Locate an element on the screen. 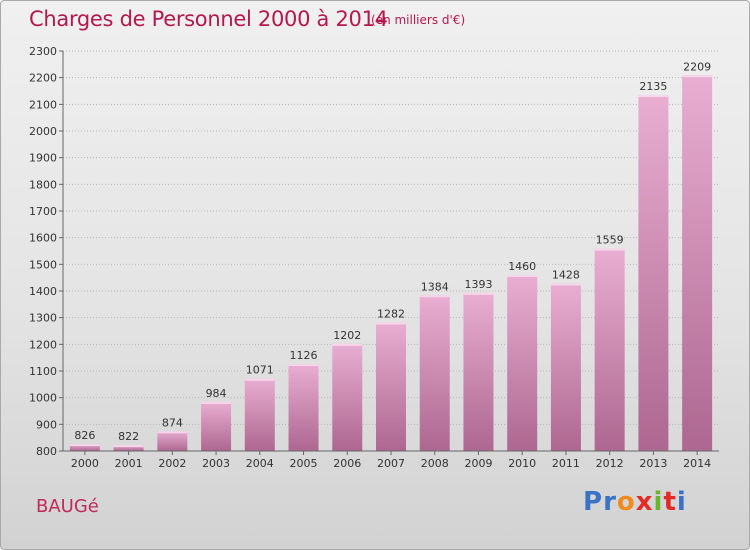 This screenshot has width=750, height=550. y-tick-label: 2000 is located at coordinates (43, 131).